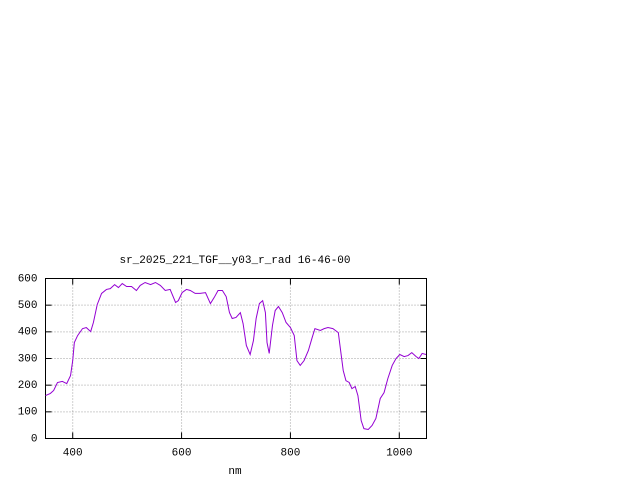 The height and width of the screenshot is (480, 640). I want to click on y-tick-label: 100, so click(28, 413).